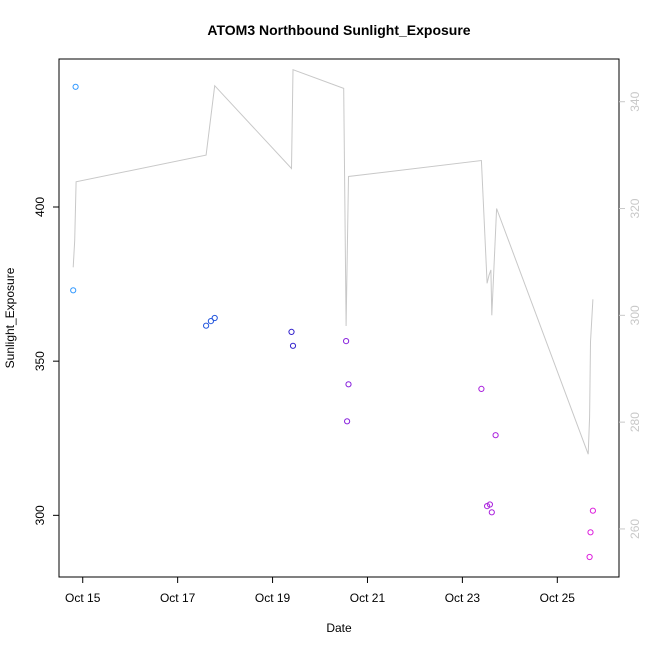  I want to click on x-tick-label: Oct 19, so click(273, 598).